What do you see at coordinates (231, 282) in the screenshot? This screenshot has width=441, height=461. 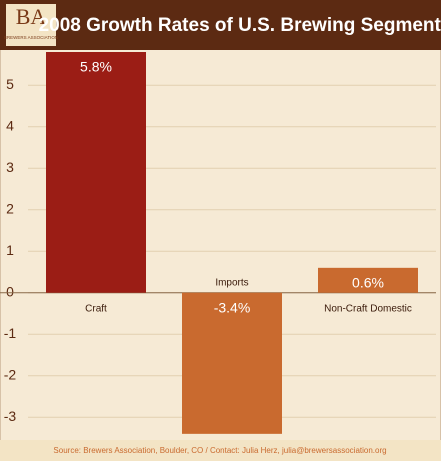 I see `x-tick-label: Imports` at bounding box center [231, 282].